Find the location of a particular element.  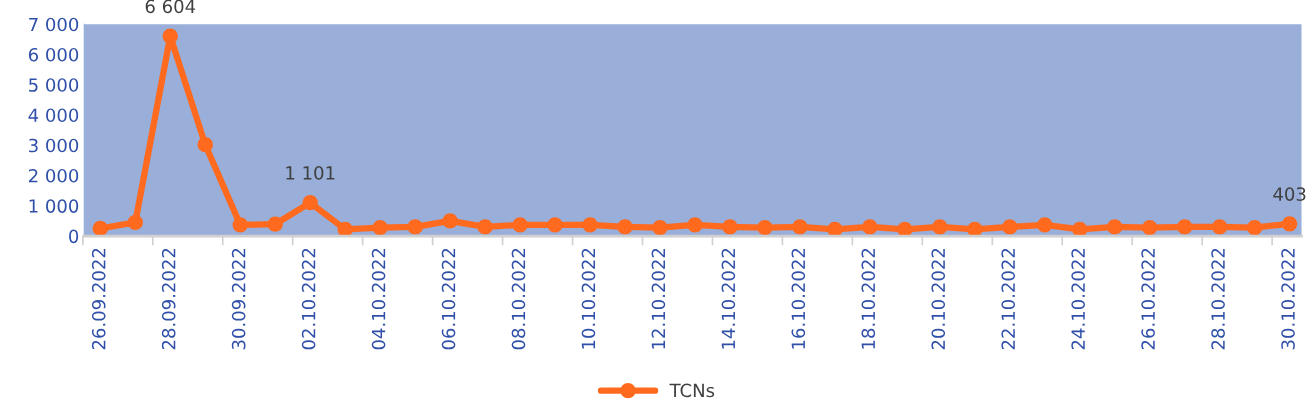

x-tick-label: 30.09.2022 is located at coordinates (238, 299).